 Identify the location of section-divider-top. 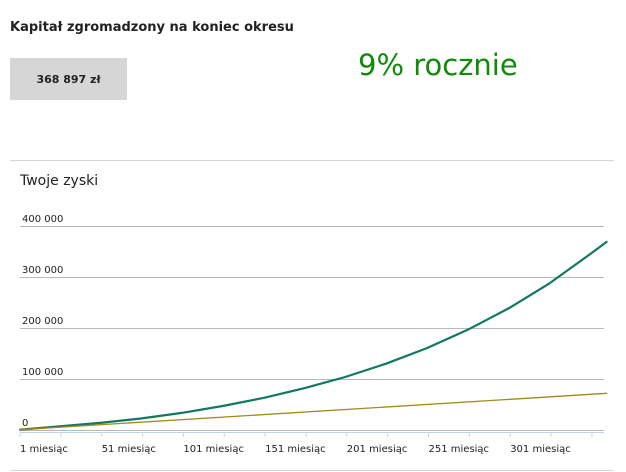
(312, 160).